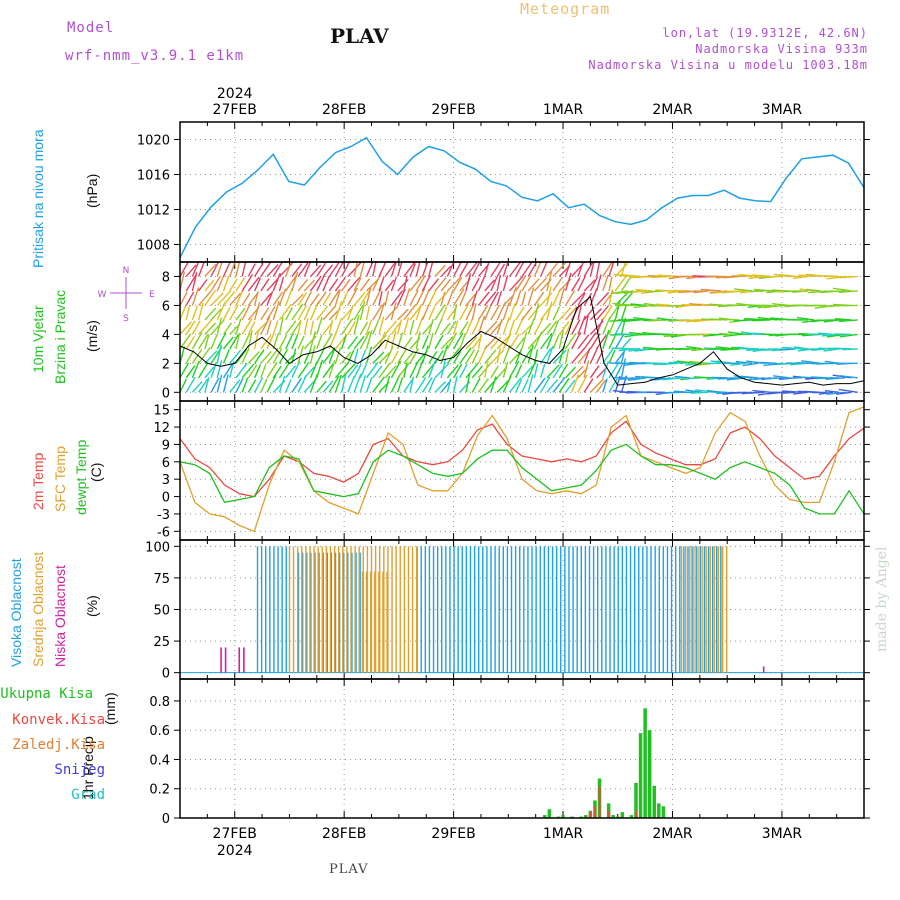 This screenshot has height=900, width=900. Describe the element at coordinates (235, 94) in the screenshot. I see `year-label-top: 2024` at that location.